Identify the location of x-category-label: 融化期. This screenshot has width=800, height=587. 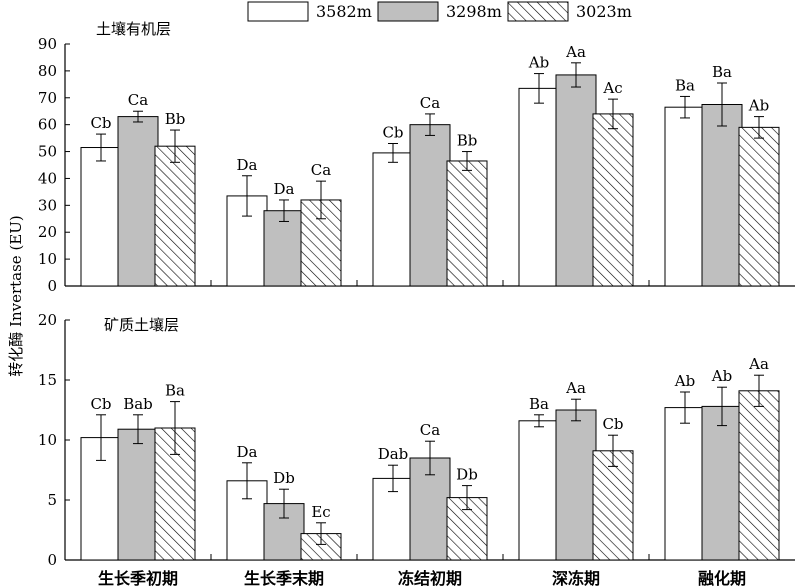
(722, 578).